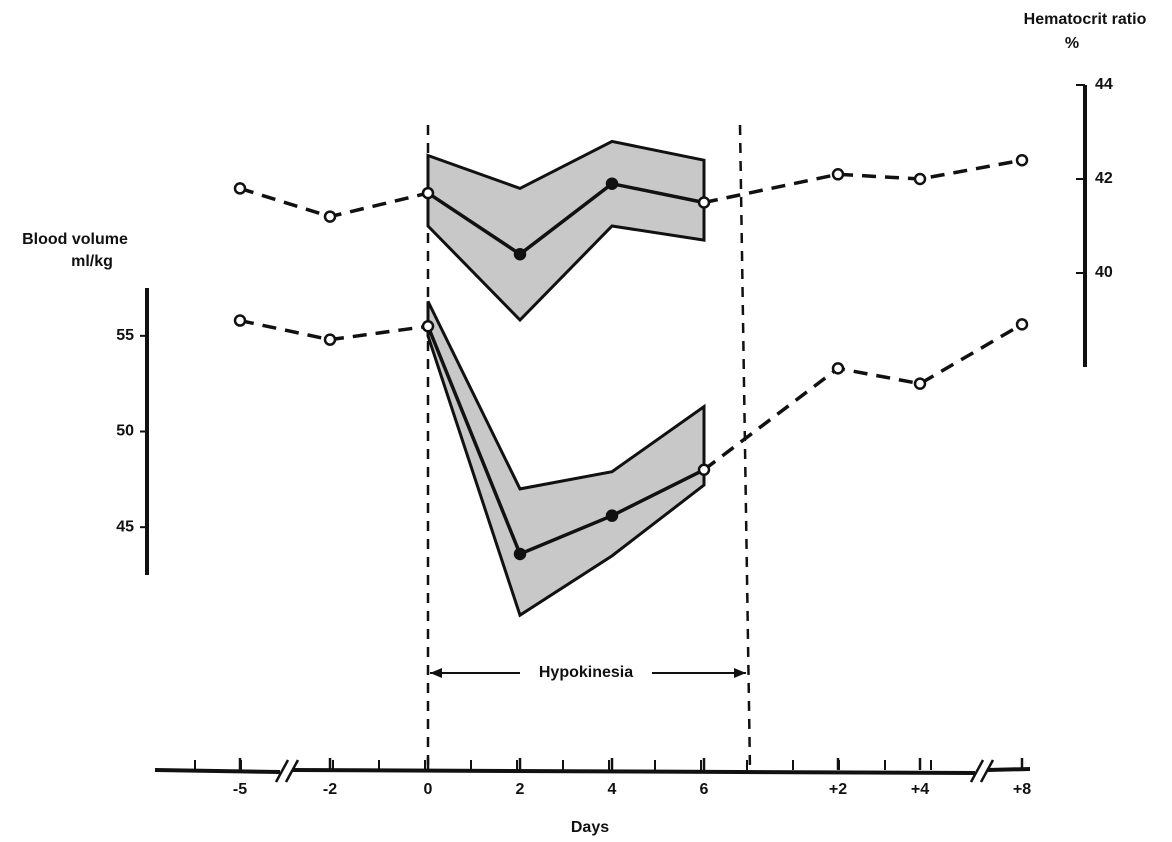 The image size is (1172, 842). I want to click on y-tick-label: 50, so click(125, 431).